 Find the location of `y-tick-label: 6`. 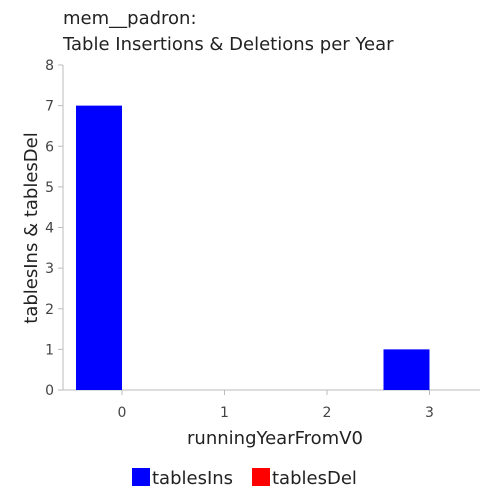

y-tick-label: 6 is located at coordinates (49, 147).